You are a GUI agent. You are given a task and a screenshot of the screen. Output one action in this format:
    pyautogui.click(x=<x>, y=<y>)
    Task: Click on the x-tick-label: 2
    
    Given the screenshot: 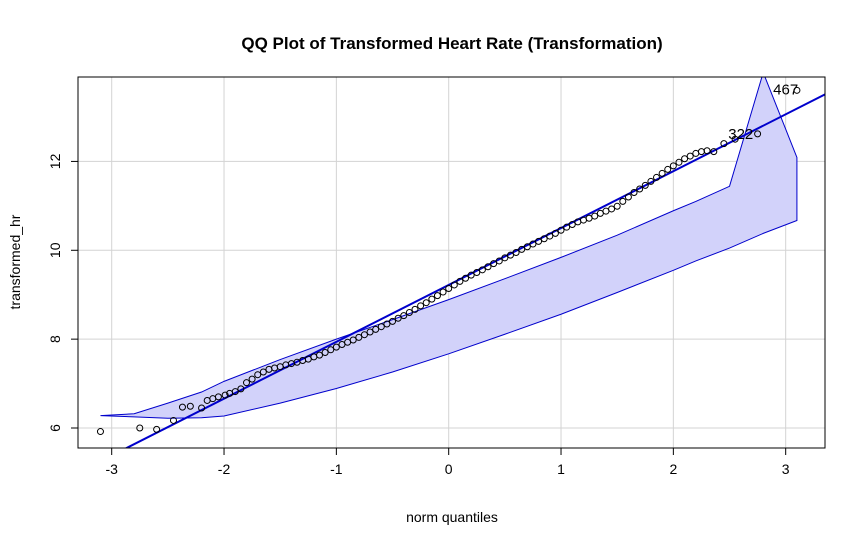 What is the action you would take?
    pyautogui.click(x=673, y=469)
    